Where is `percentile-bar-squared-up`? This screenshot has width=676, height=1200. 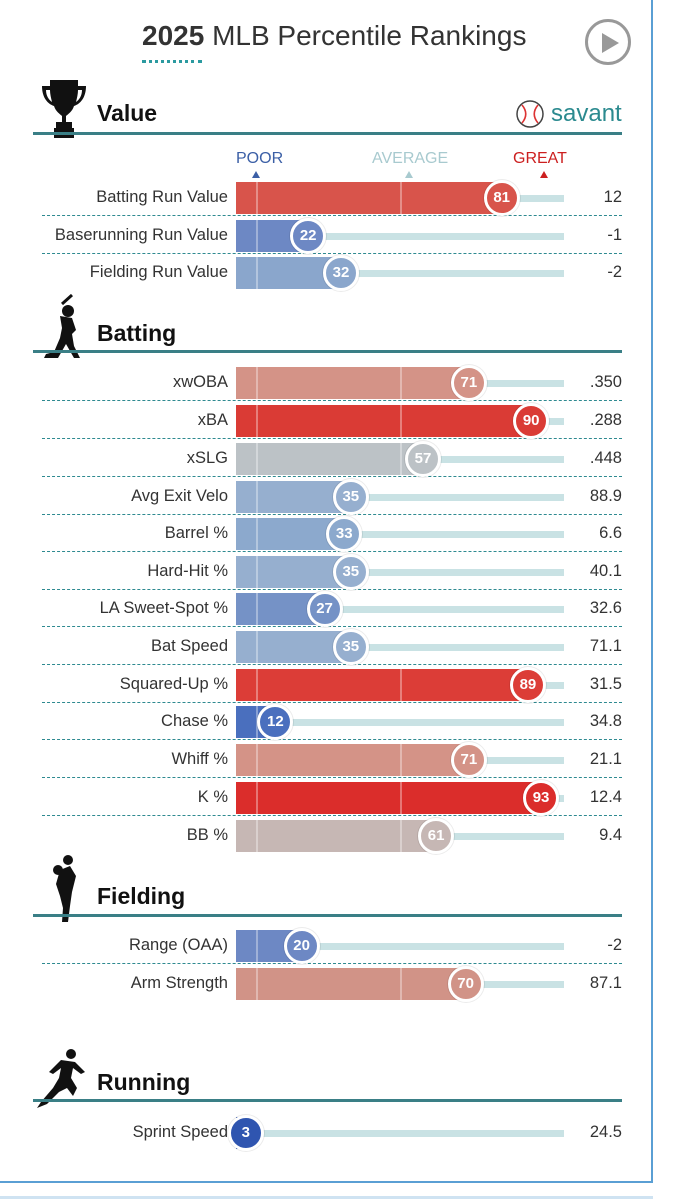 percentile-bar-squared-up is located at coordinates (382, 685).